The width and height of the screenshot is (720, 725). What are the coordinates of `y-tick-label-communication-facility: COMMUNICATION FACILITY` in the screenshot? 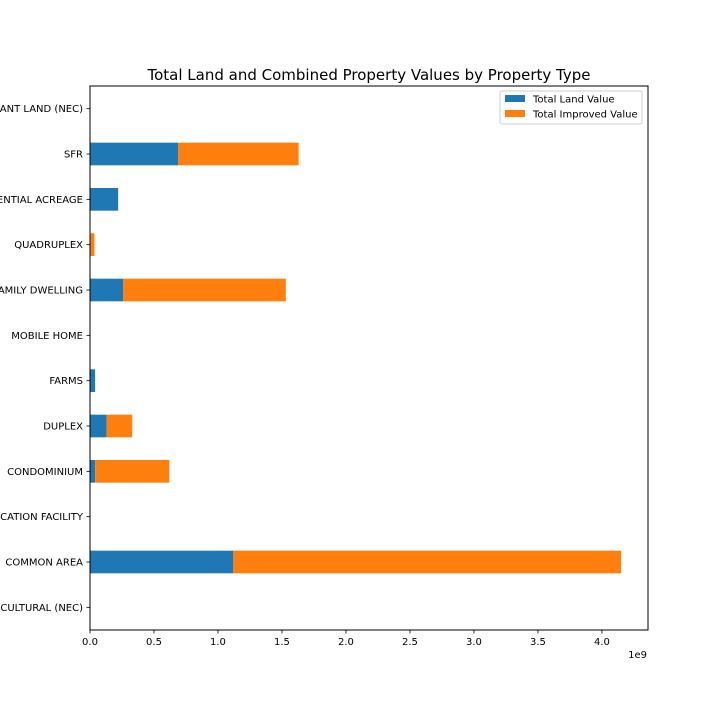 It's located at (42, 517).